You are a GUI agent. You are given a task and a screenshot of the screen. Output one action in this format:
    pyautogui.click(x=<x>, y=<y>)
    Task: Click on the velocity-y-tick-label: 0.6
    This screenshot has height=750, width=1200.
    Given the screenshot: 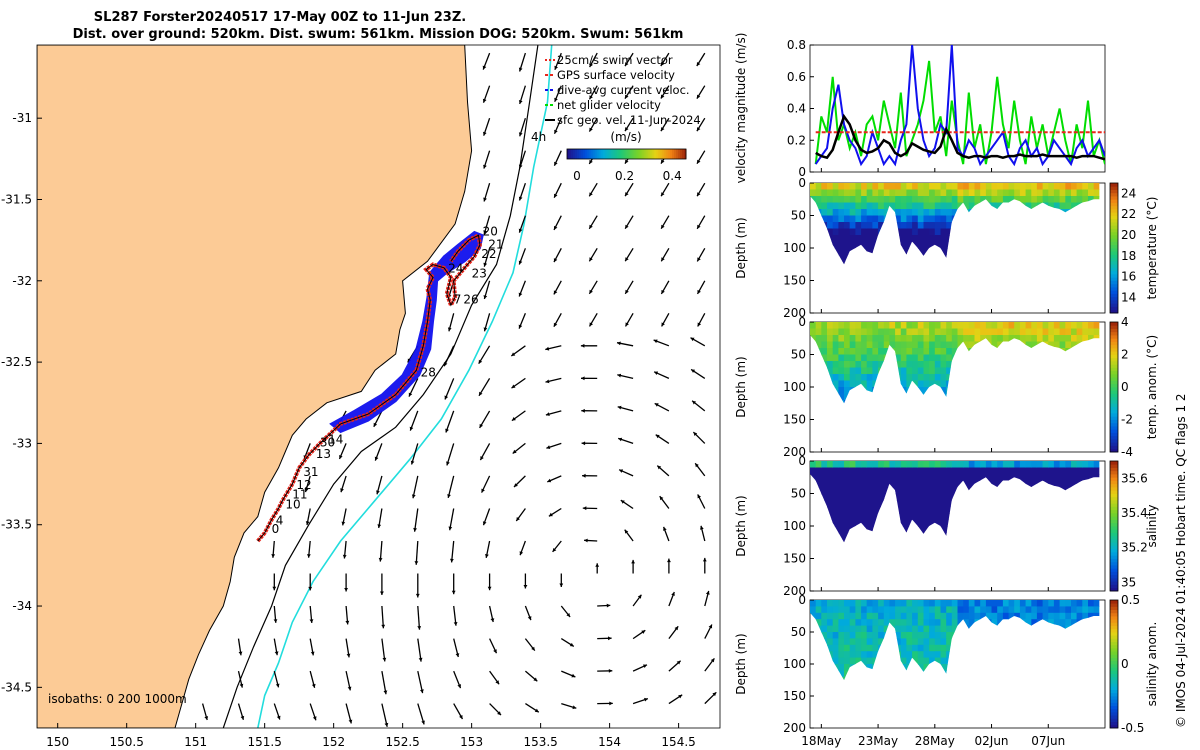 What is the action you would take?
    pyautogui.click(x=796, y=77)
    